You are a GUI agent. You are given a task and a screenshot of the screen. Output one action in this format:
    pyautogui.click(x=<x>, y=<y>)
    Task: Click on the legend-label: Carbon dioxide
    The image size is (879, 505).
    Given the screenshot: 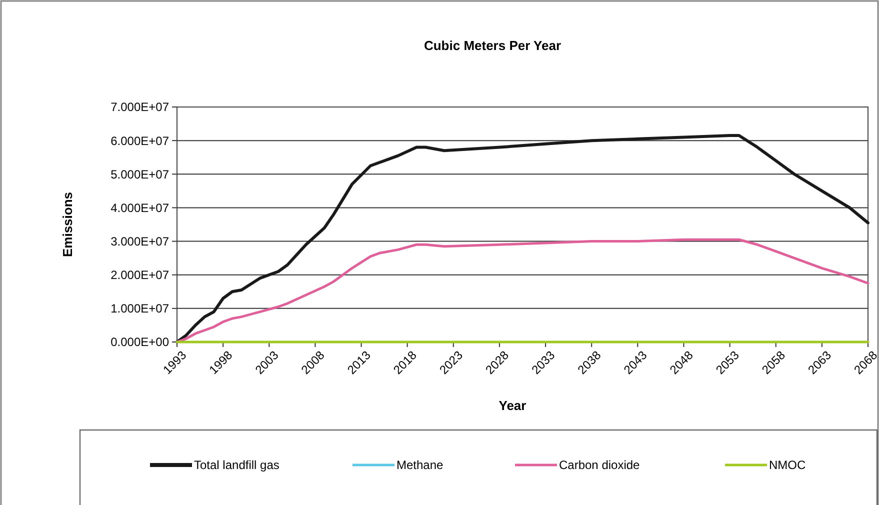 What is the action you would take?
    pyautogui.click(x=599, y=465)
    